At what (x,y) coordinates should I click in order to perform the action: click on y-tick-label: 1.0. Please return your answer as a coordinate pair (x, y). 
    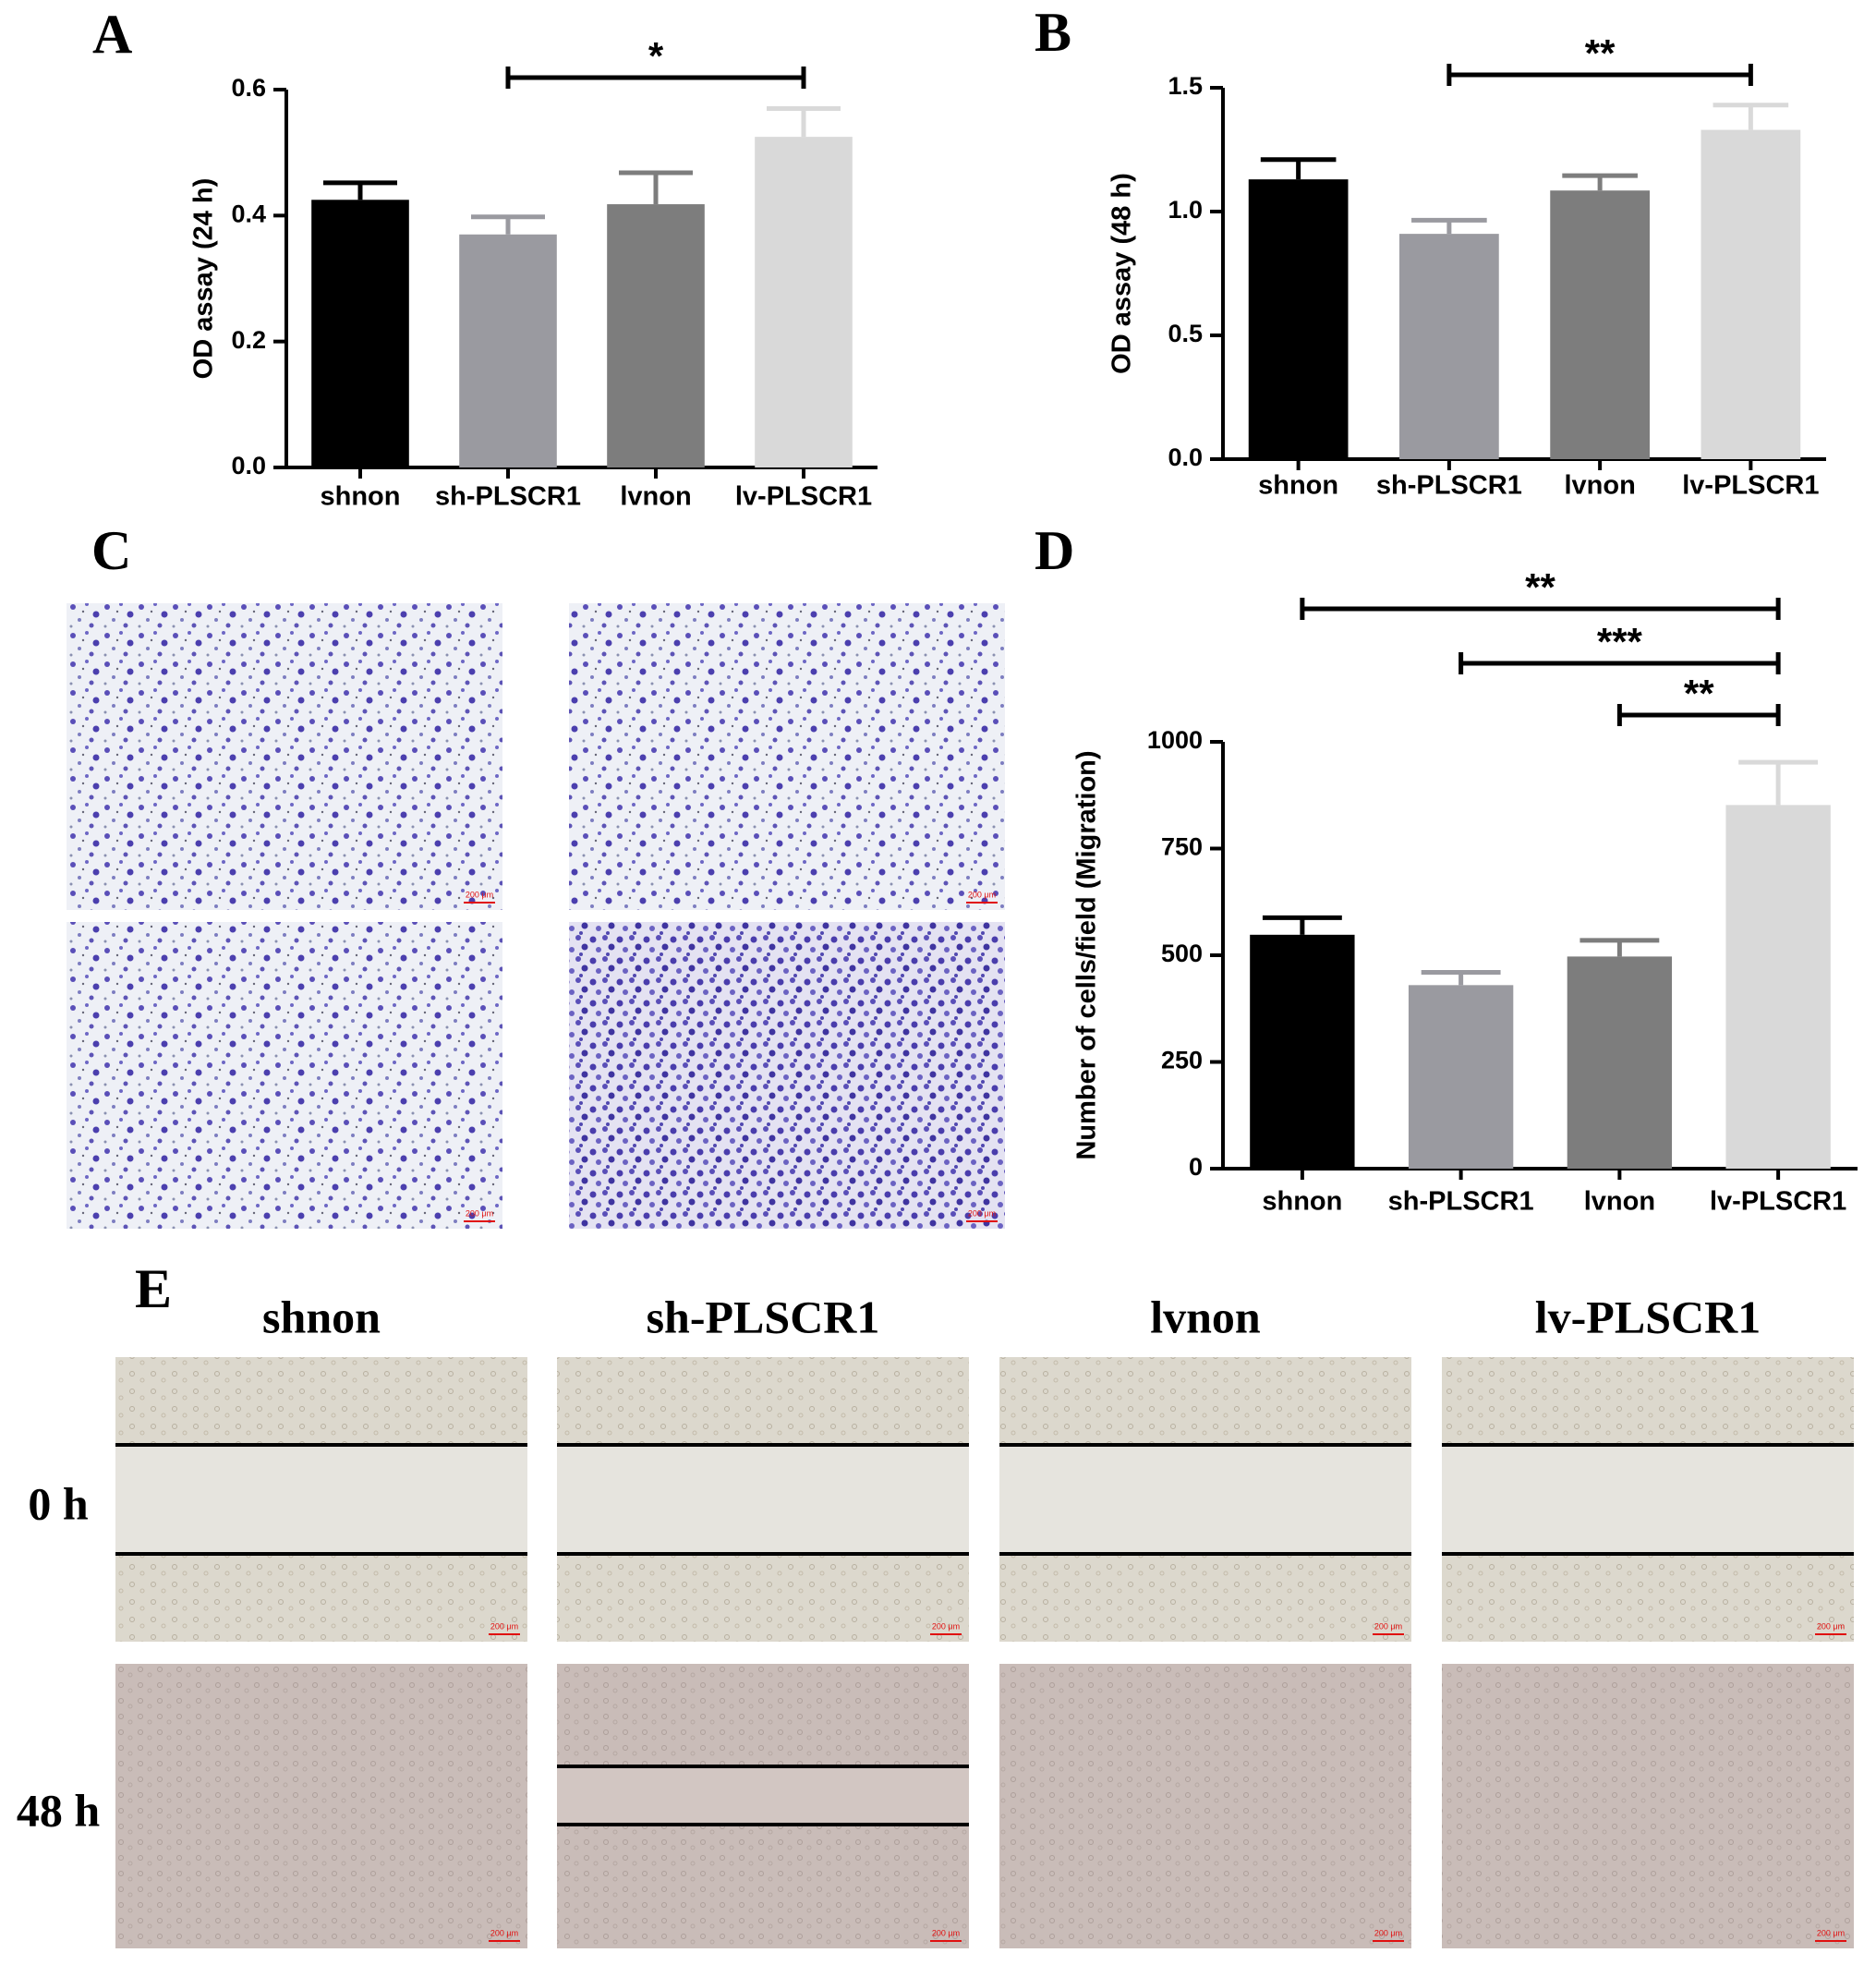
    Looking at the image, I should click on (1185, 210).